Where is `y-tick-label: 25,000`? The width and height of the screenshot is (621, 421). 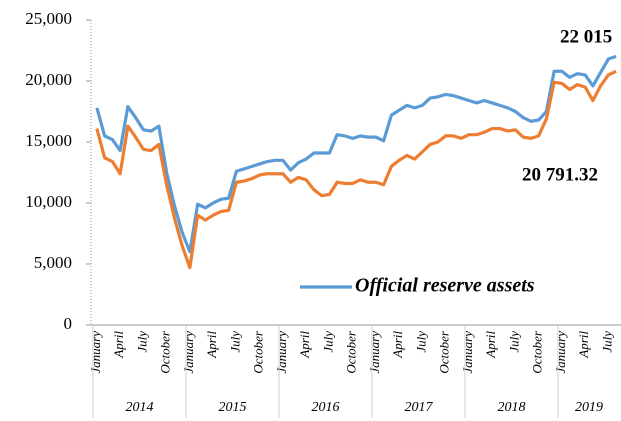 y-tick-label: 25,000 is located at coordinates (48, 18).